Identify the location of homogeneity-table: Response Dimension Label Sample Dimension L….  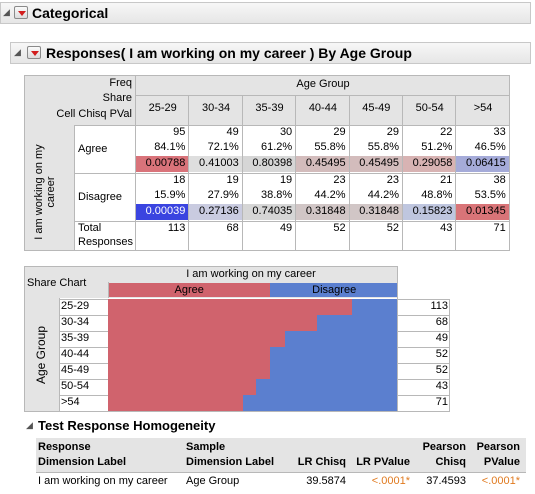
(281, 464).